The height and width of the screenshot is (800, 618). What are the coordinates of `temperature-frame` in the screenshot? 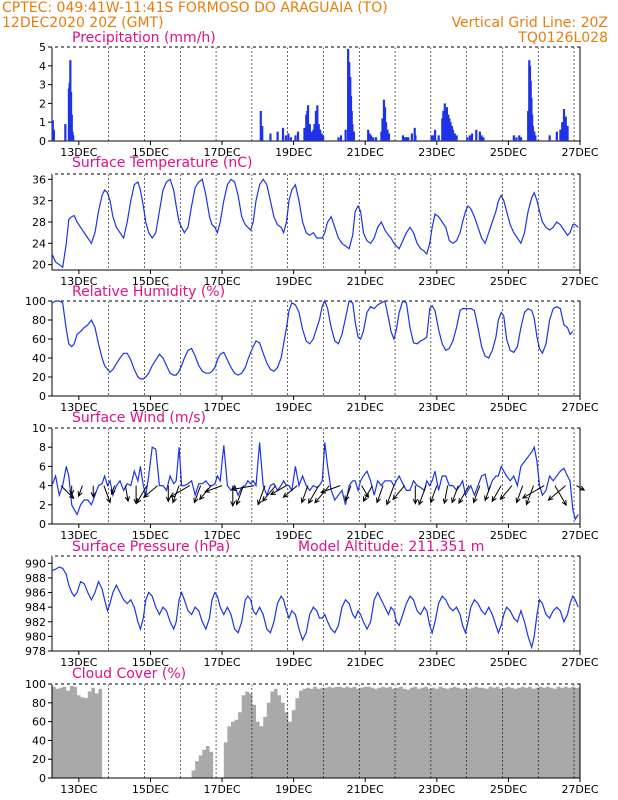 It's located at (316, 222).